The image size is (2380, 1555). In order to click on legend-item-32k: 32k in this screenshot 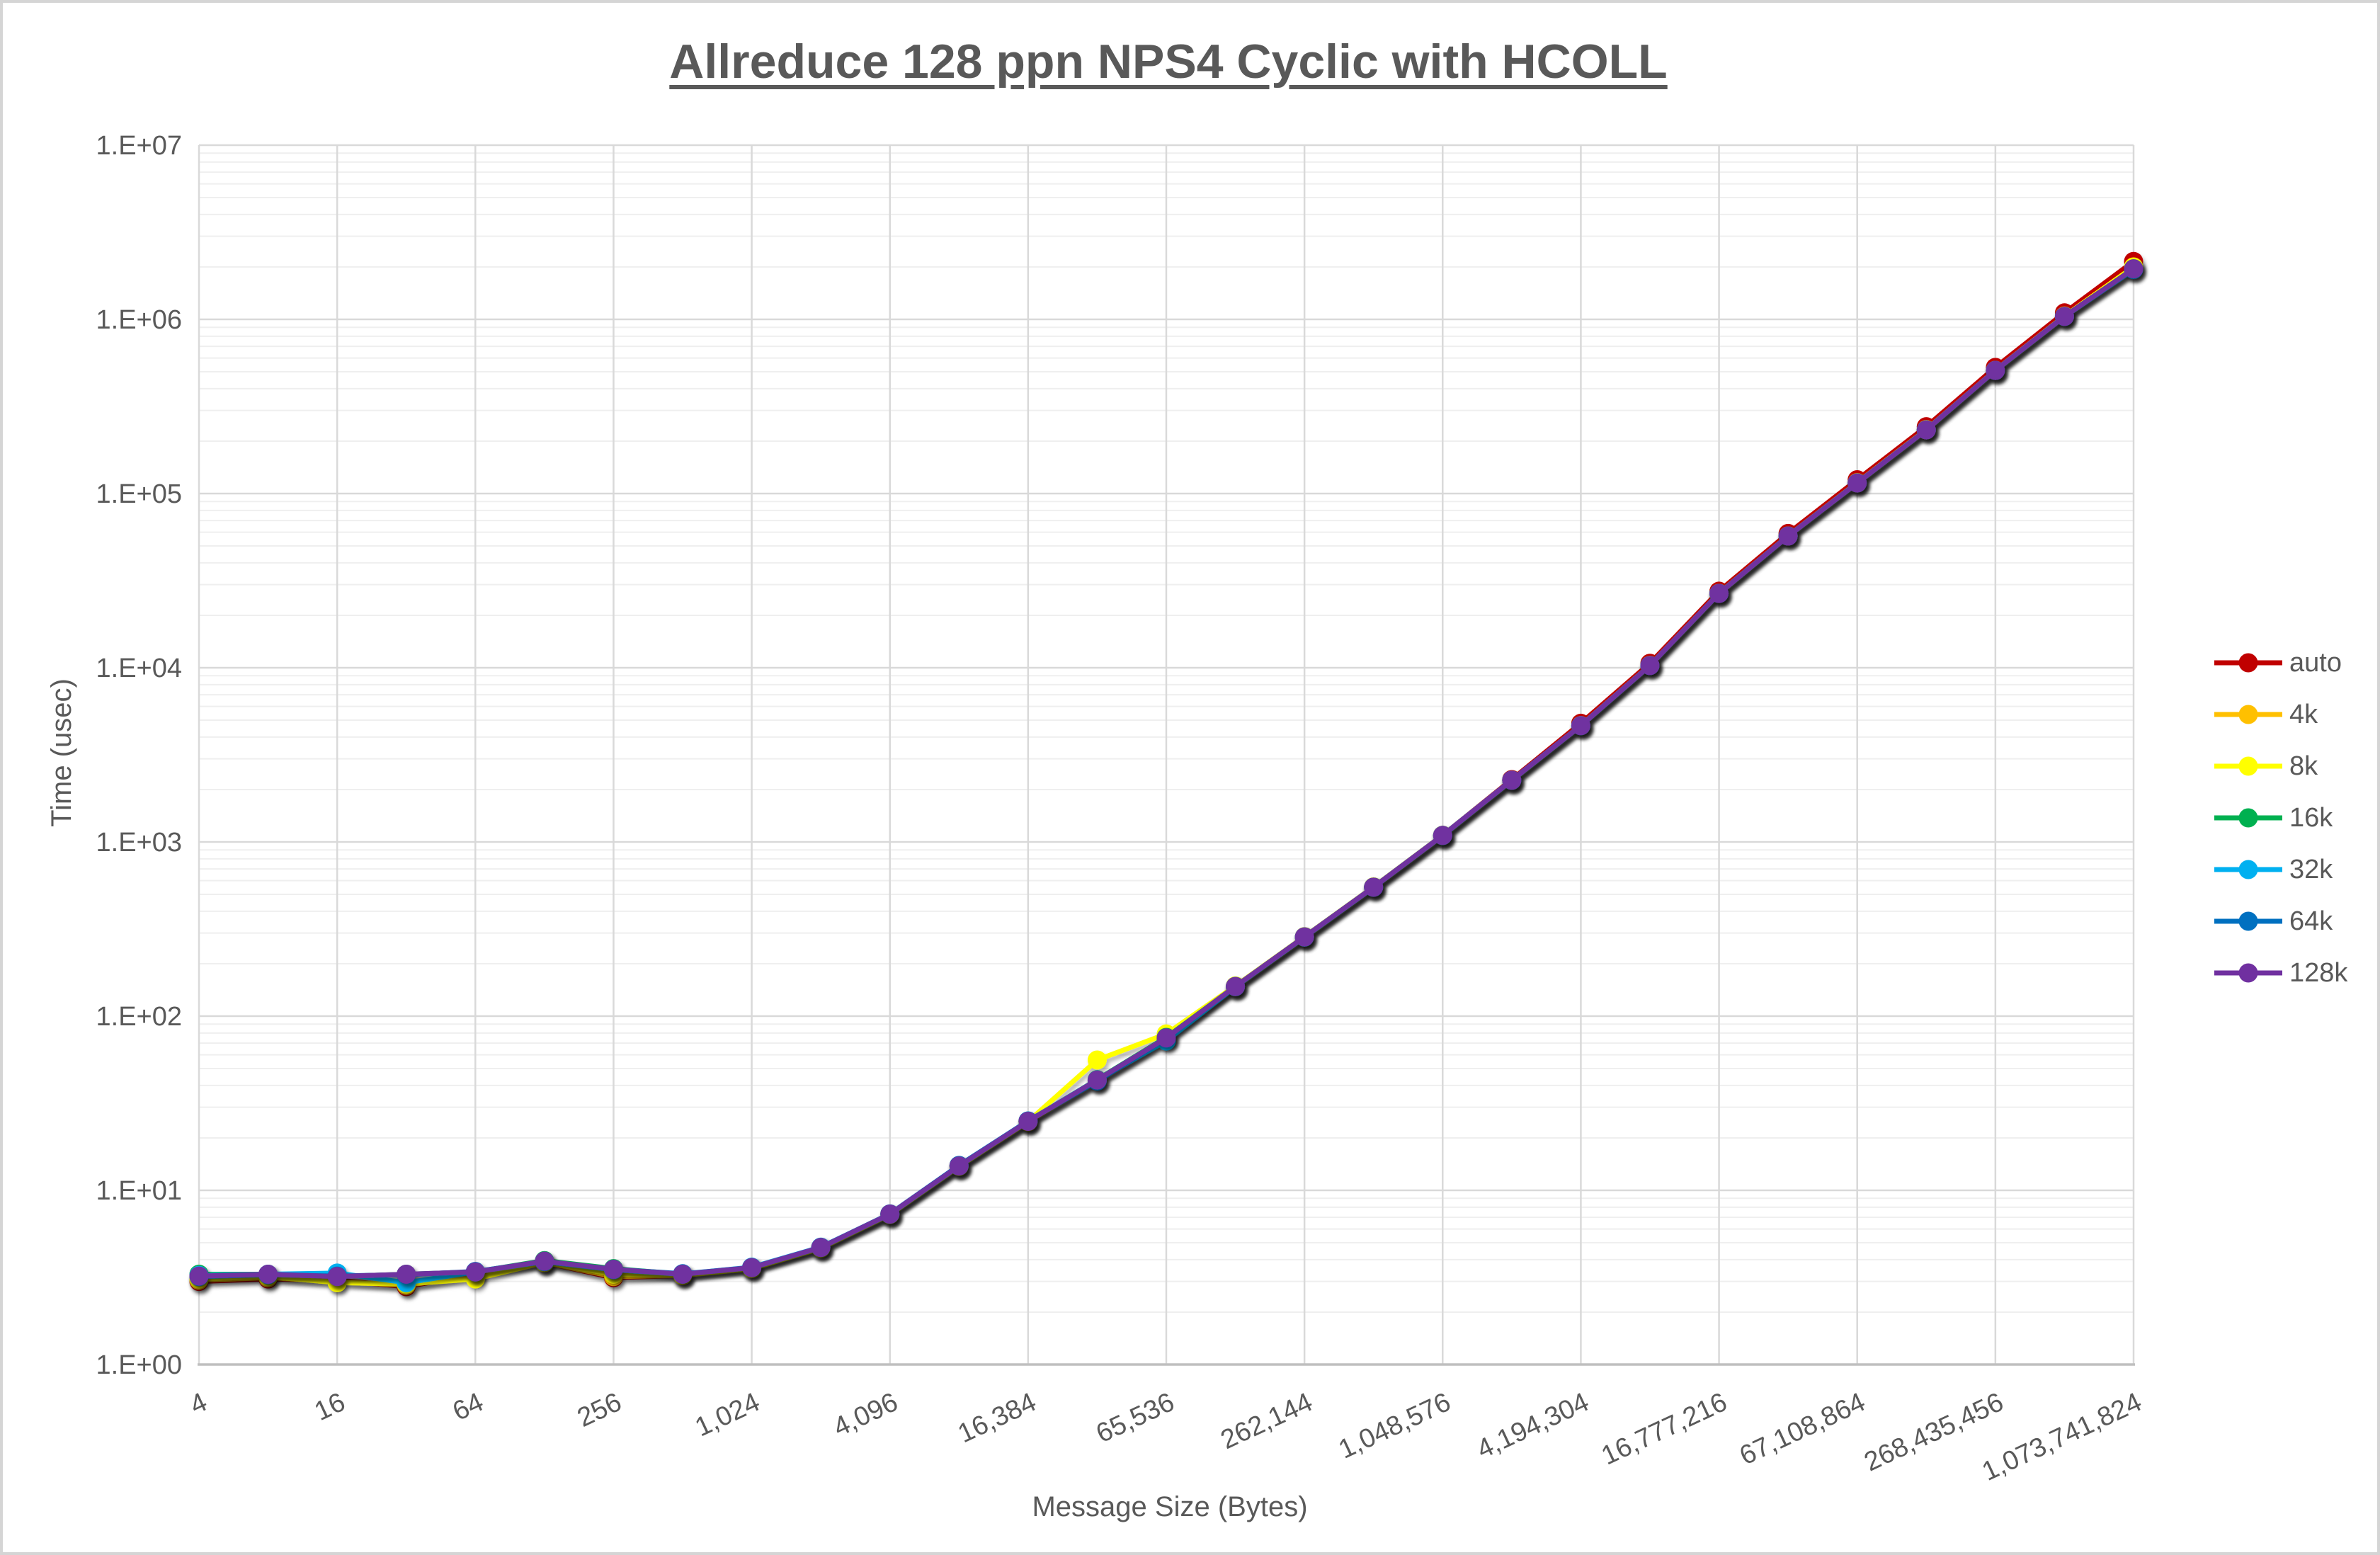, I will do `click(2280, 869)`.